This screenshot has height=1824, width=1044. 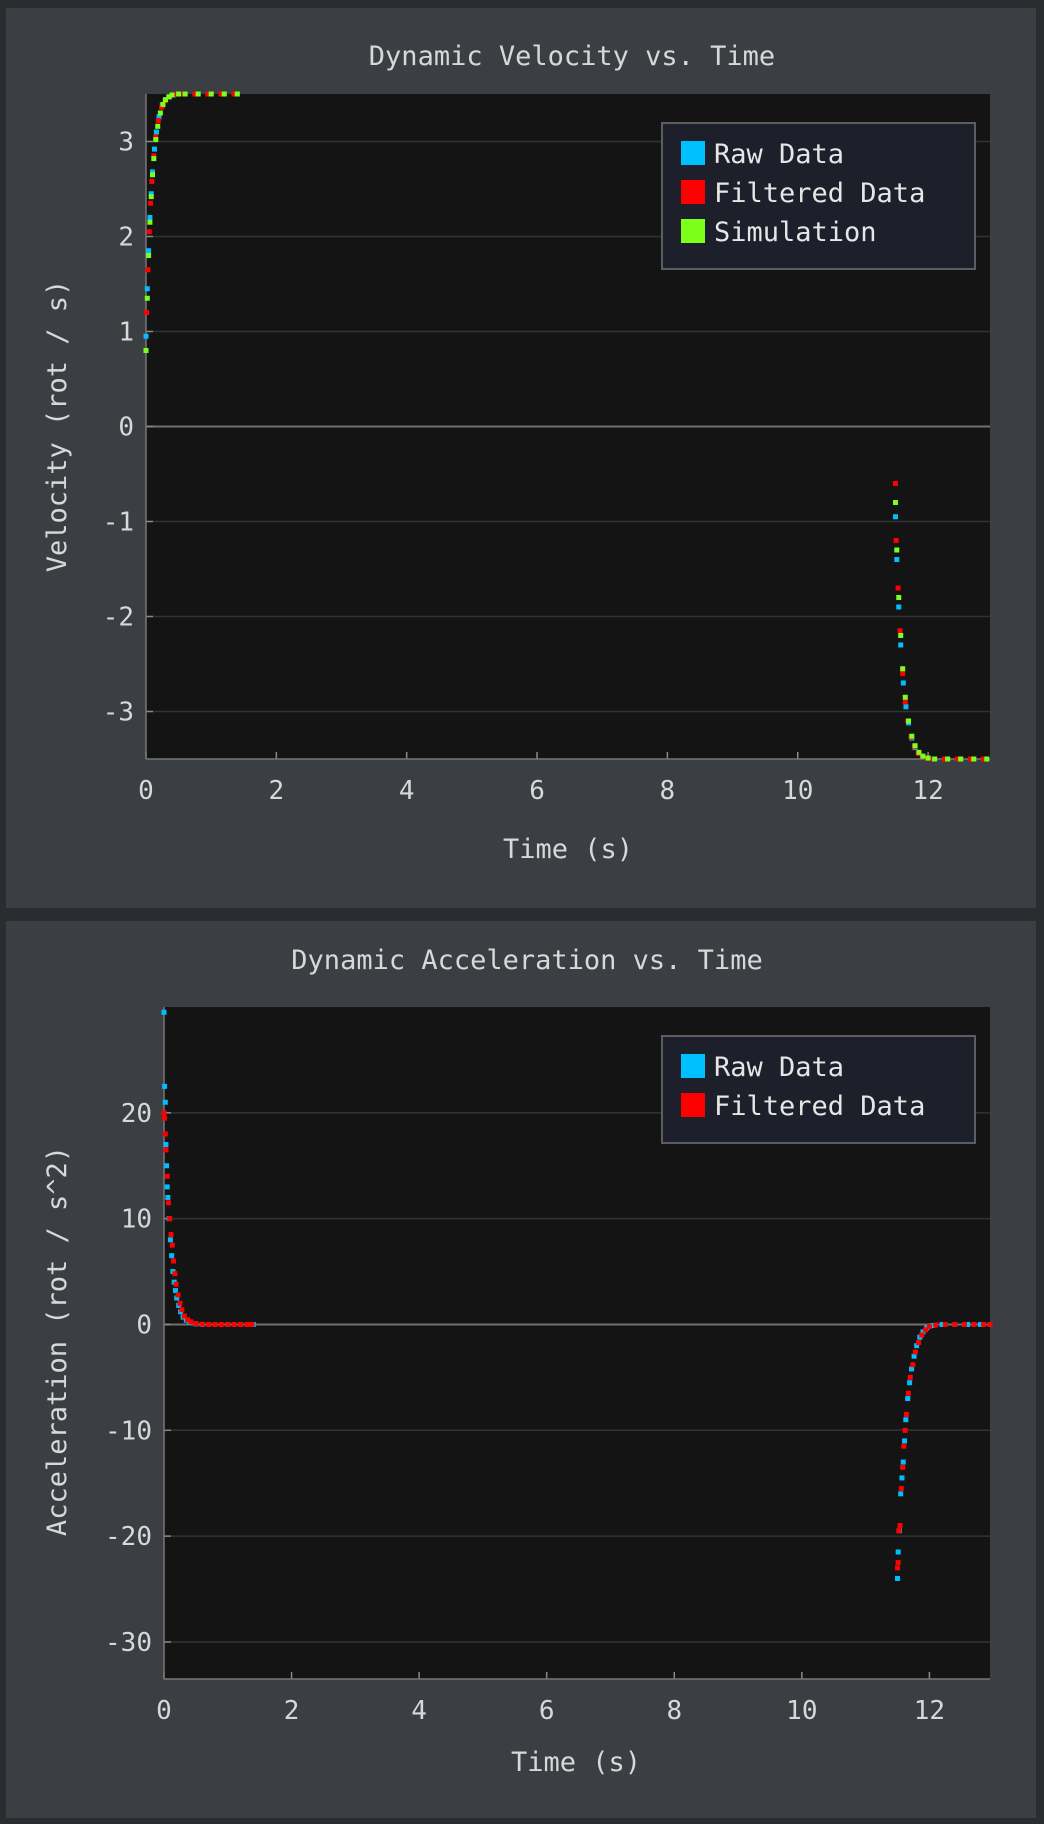 I want to click on y-axis-label: Velocity (rot / s), so click(x=57, y=426).